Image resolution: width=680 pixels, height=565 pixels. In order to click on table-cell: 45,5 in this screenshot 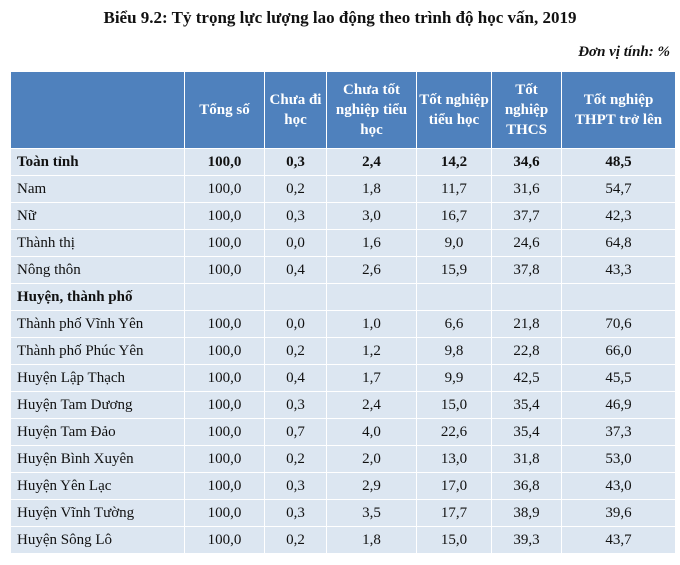, I will do `click(618, 378)`.